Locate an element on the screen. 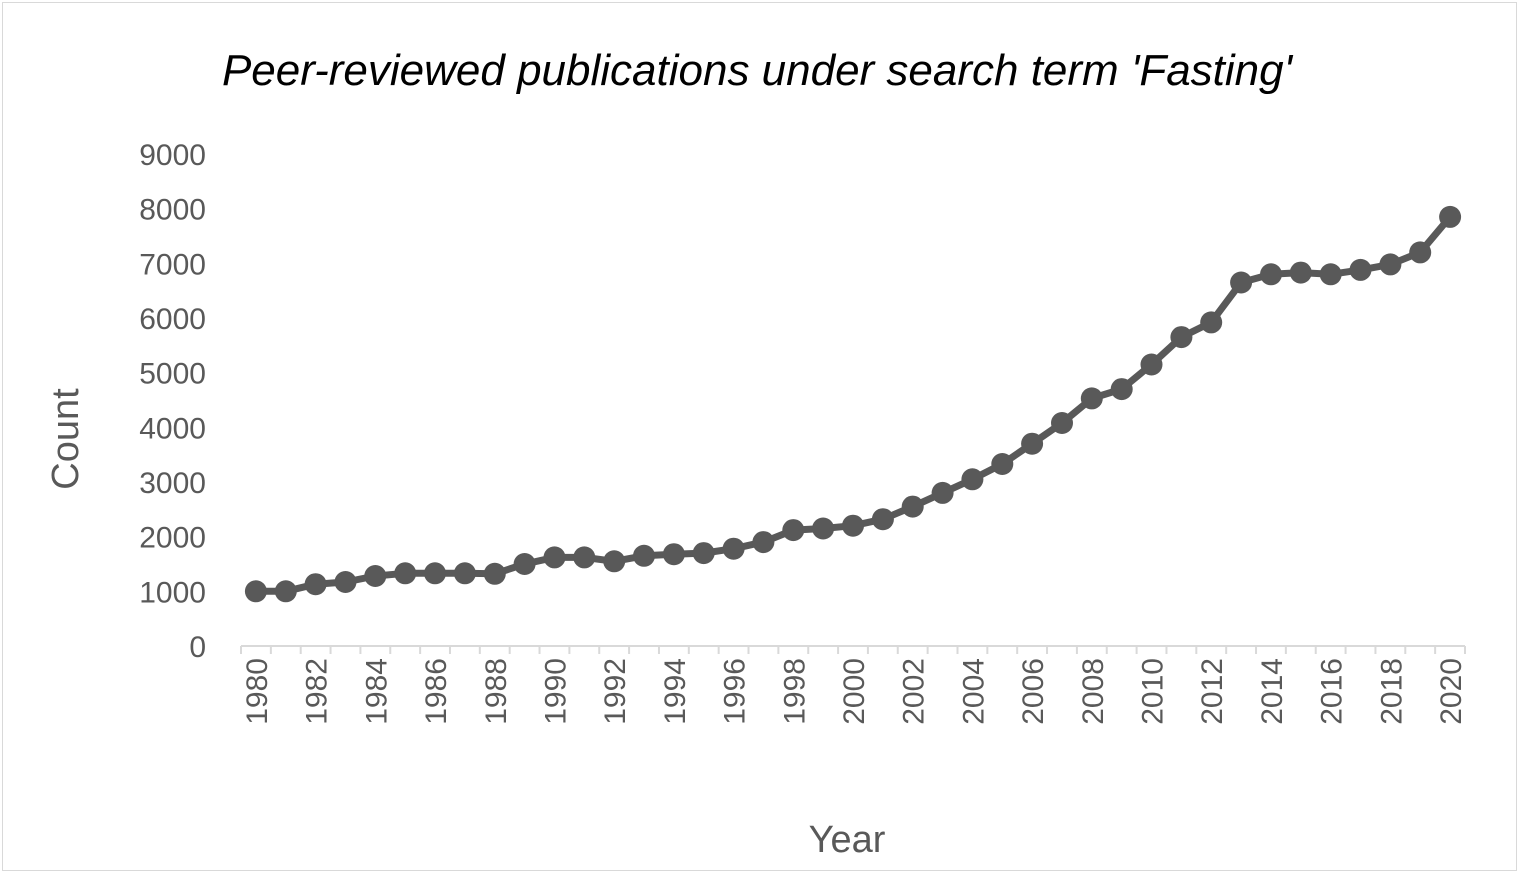 The height and width of the screenshot is (880, 1521). x-tick-label: 1988 is located at coordinates (496, 691).